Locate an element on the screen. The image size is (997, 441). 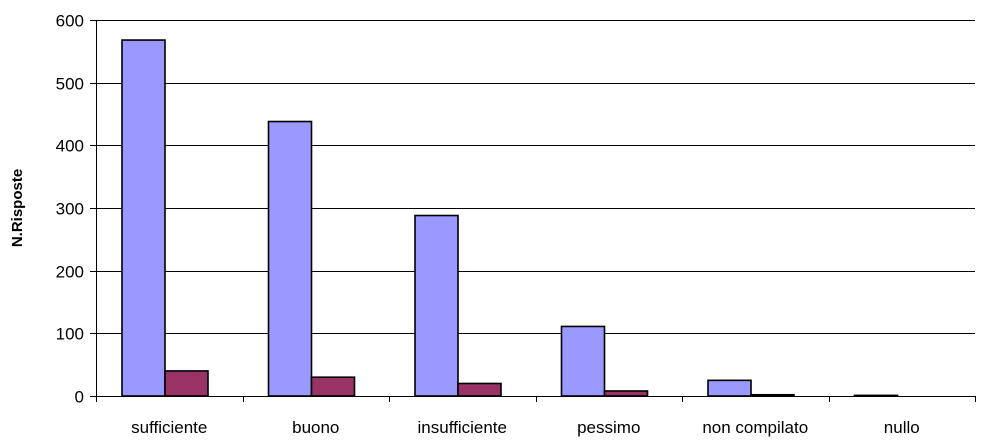
bar-series-2-pessimo is located at coordinates (626, 393).